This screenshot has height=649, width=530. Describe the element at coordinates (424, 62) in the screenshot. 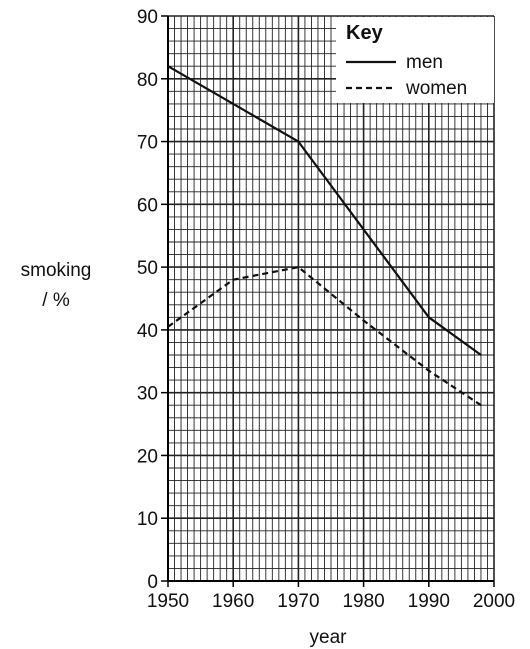

I see `legend-label-men: men` at that location.